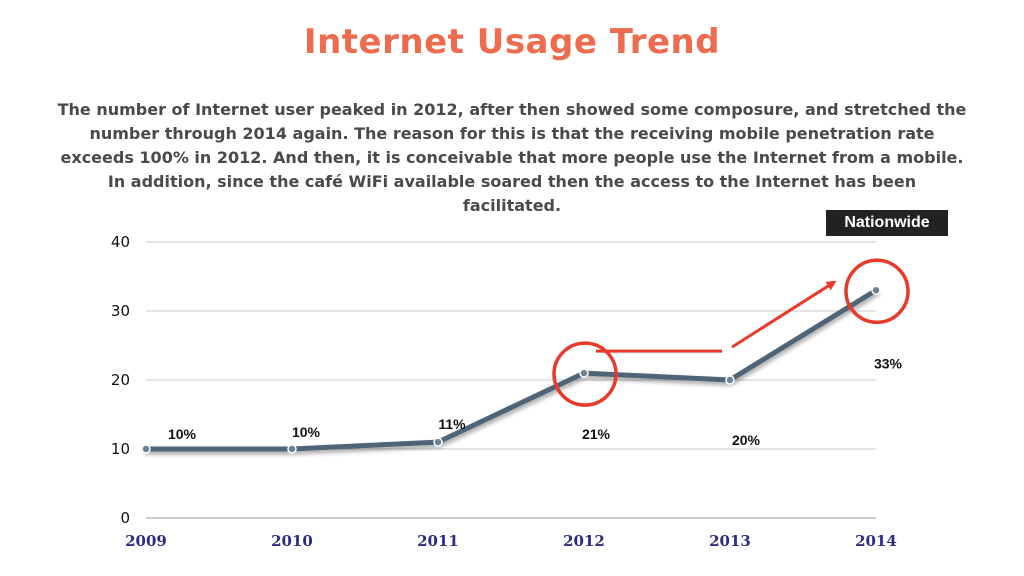 The image size is (1024, 576). I want to click on y-tick-label: 20, so click(120, 380).